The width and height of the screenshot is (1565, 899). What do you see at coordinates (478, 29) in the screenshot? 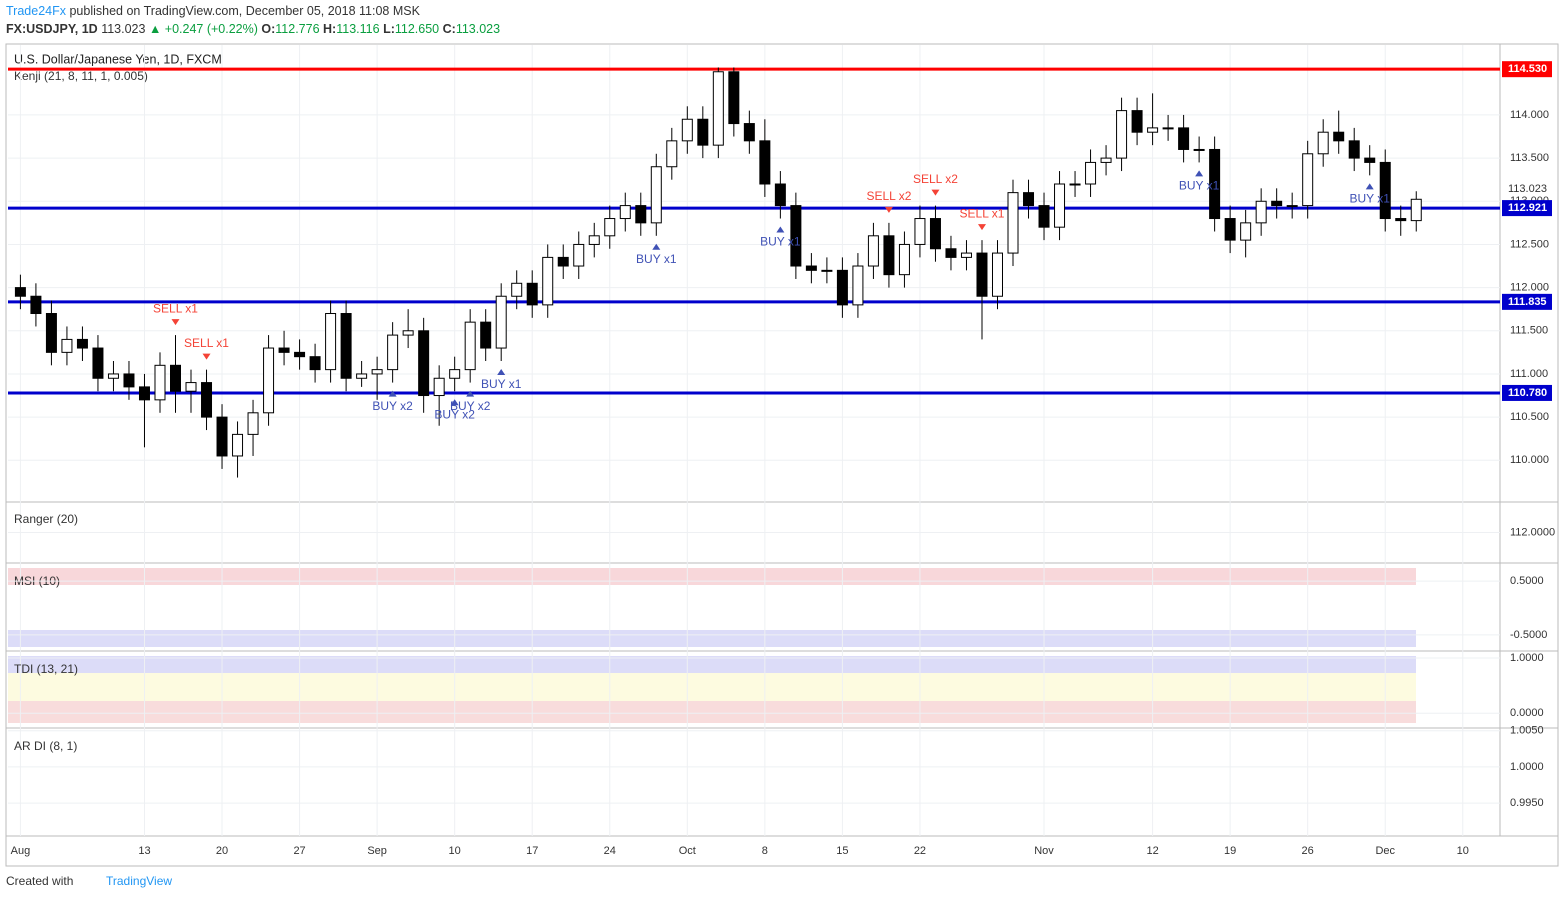
I see `c-value: 113.023` at bounding box center [478, 29].